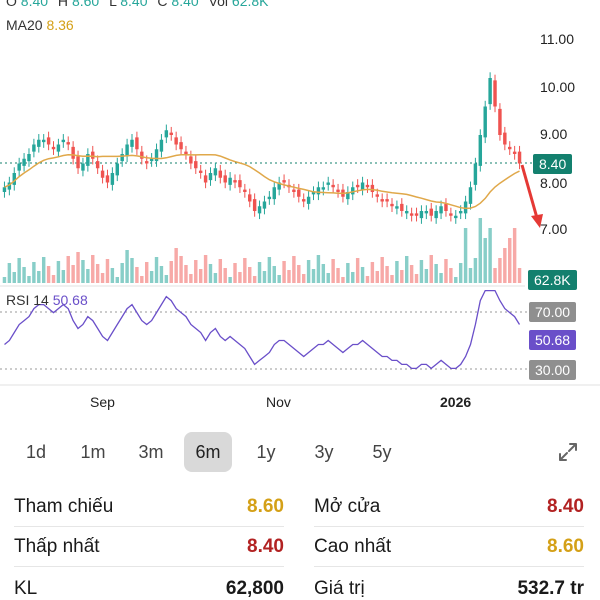  I want to click on rsi-current-badge: 50.68, so click(553, 340).